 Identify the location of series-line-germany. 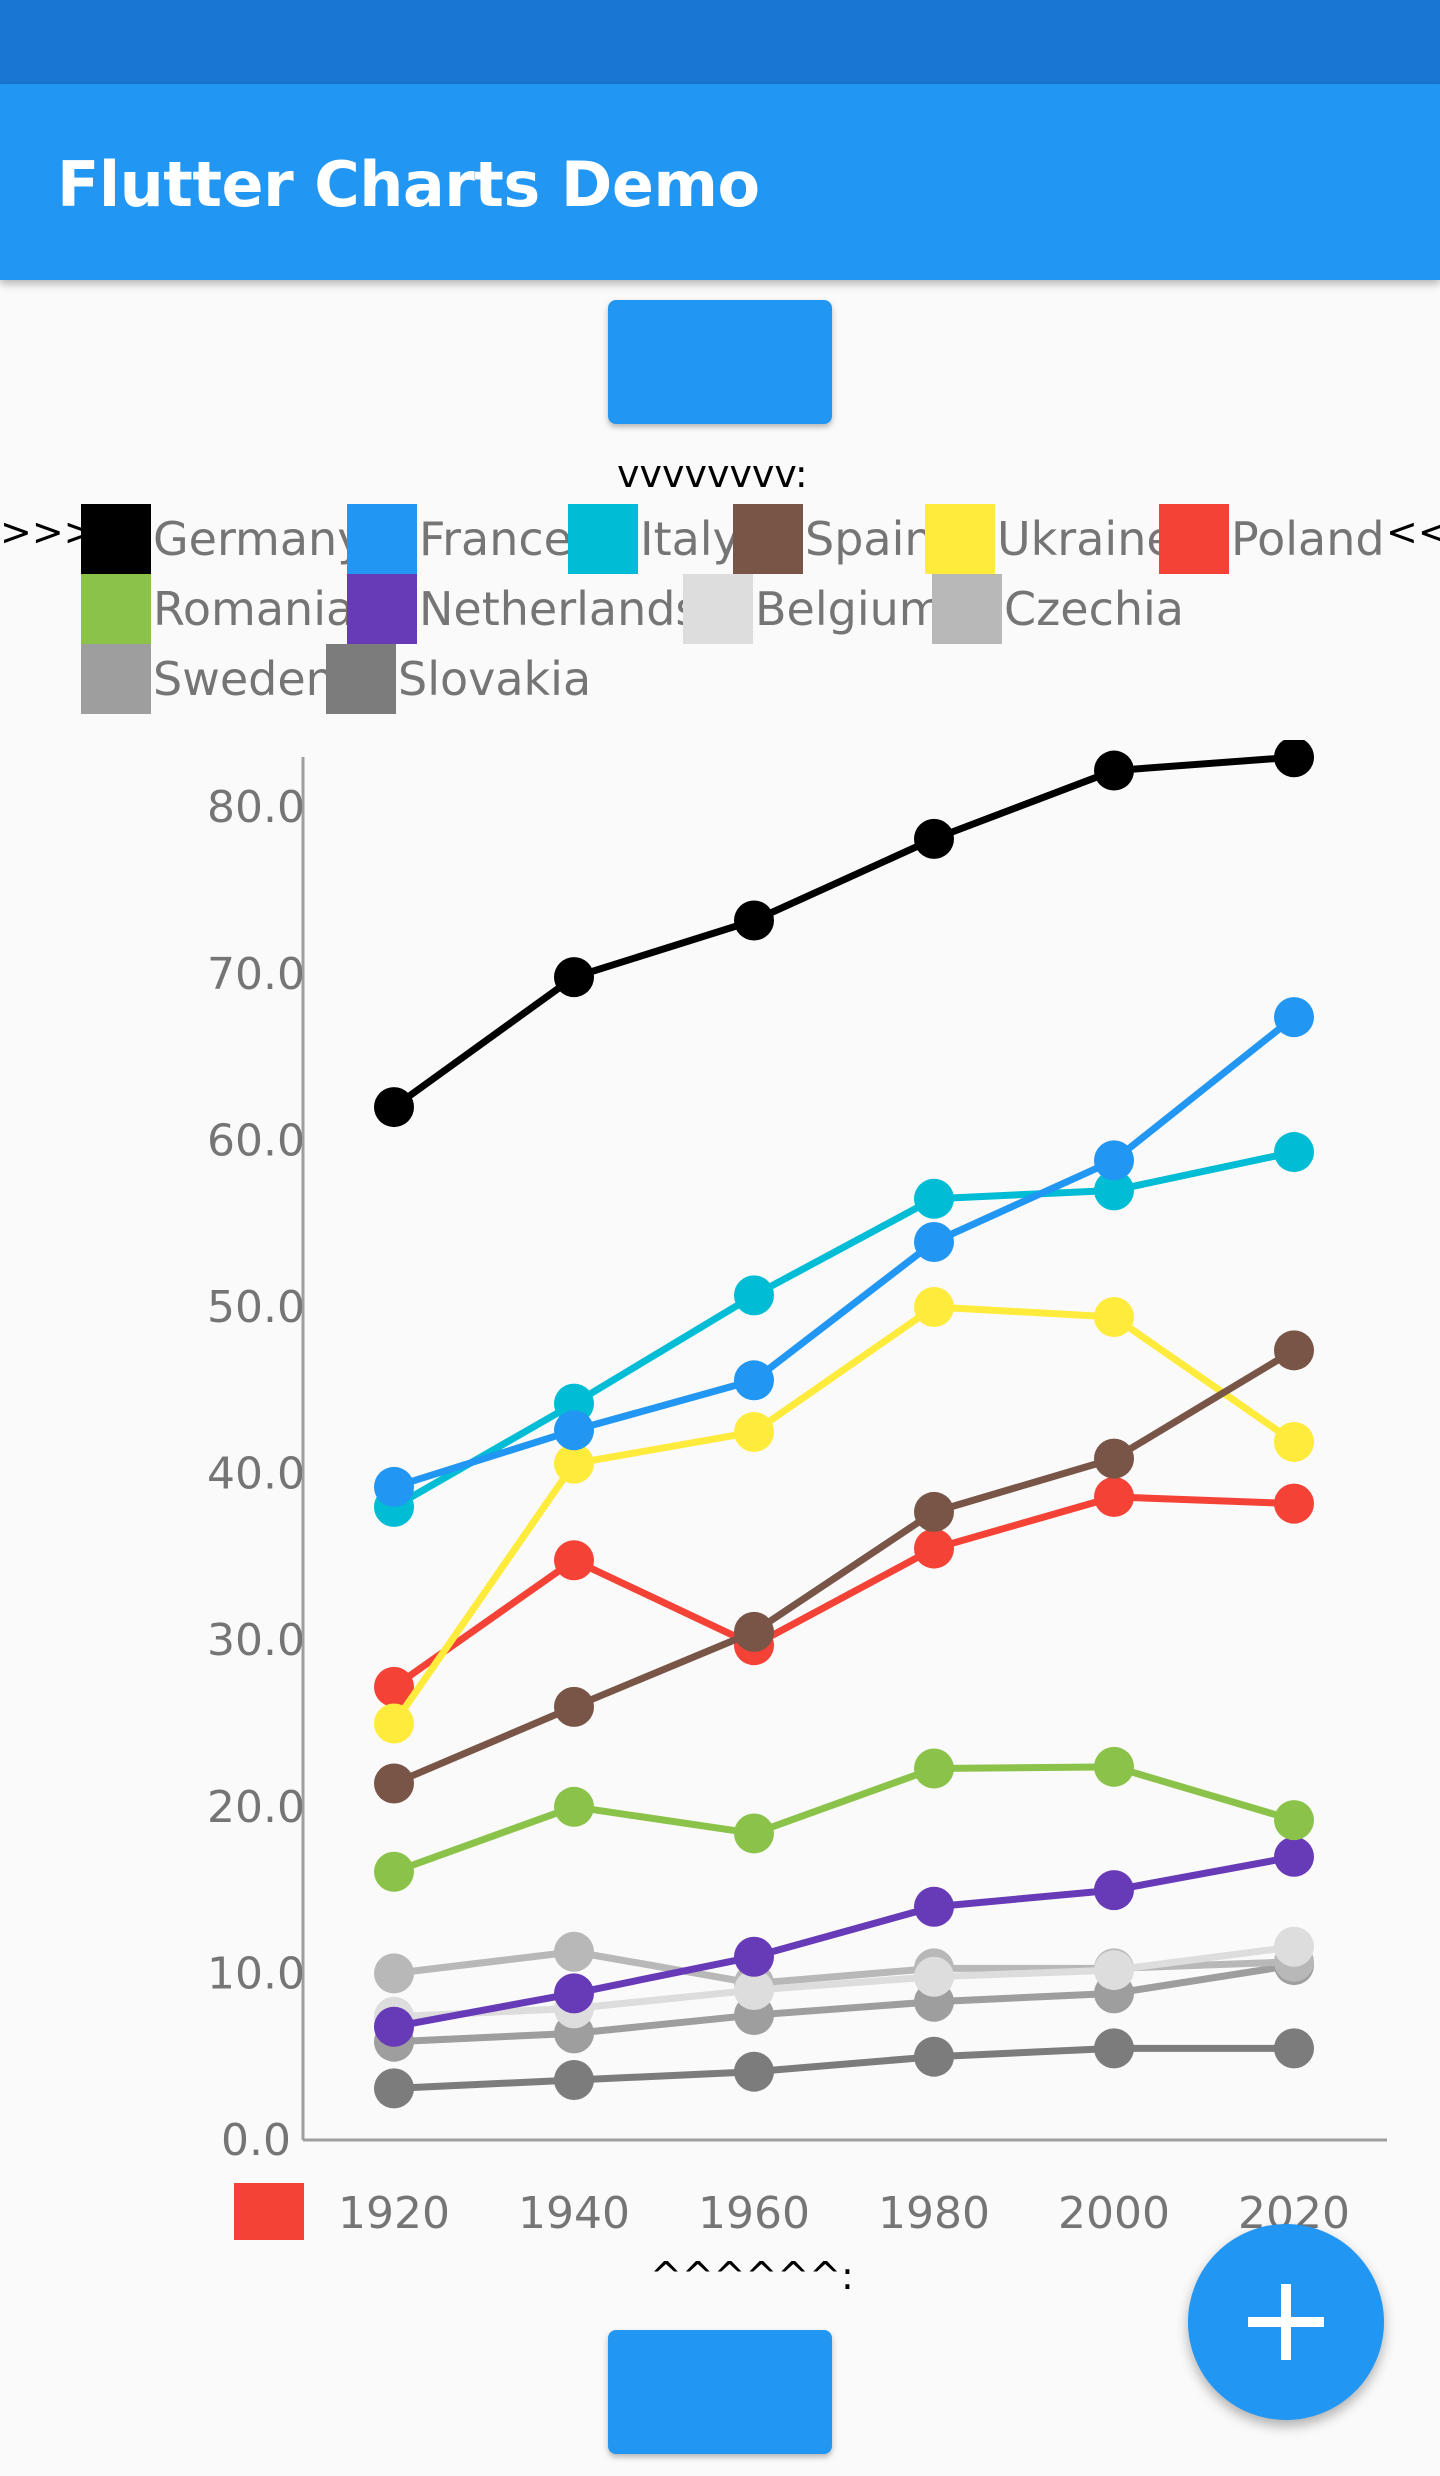
(844, 932).